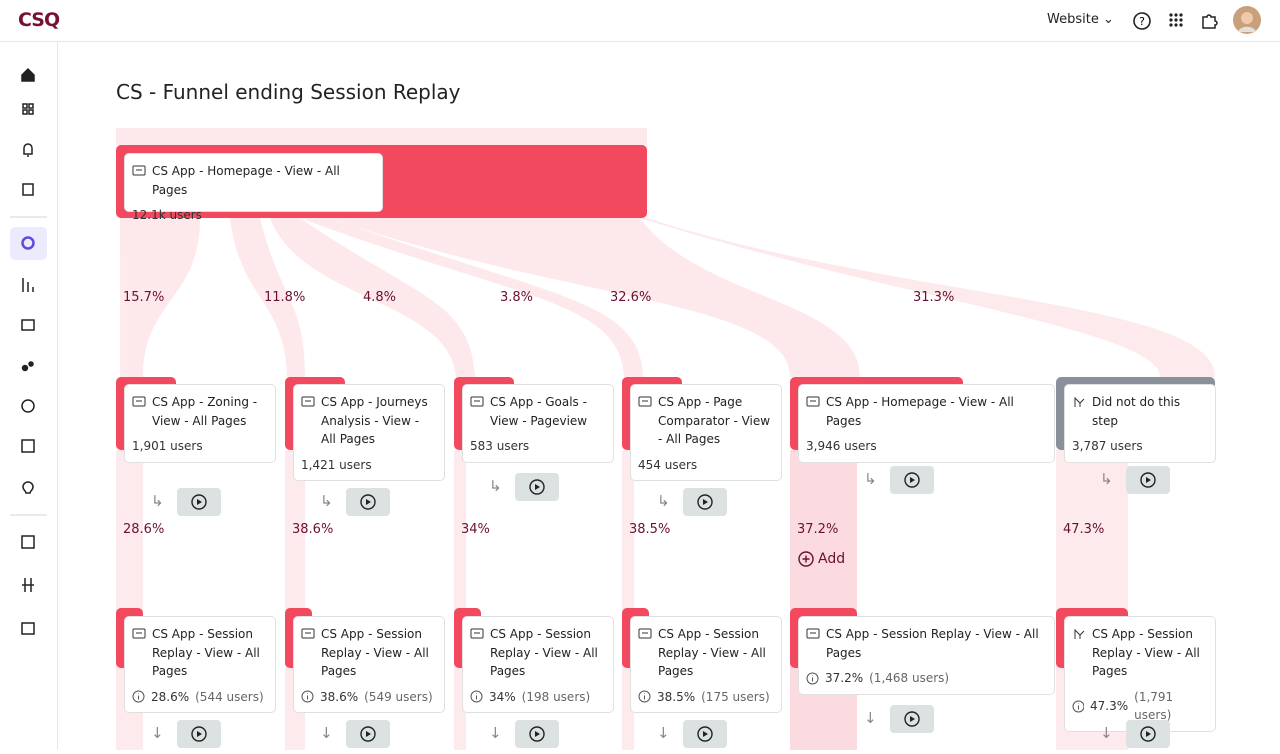 Image resolution: width=1280 pixels, height=754 pixels. Describe the element at coordinates (706, 697) in the screenshot. I see `step-stats: 38.5% (175 users)` at that location.